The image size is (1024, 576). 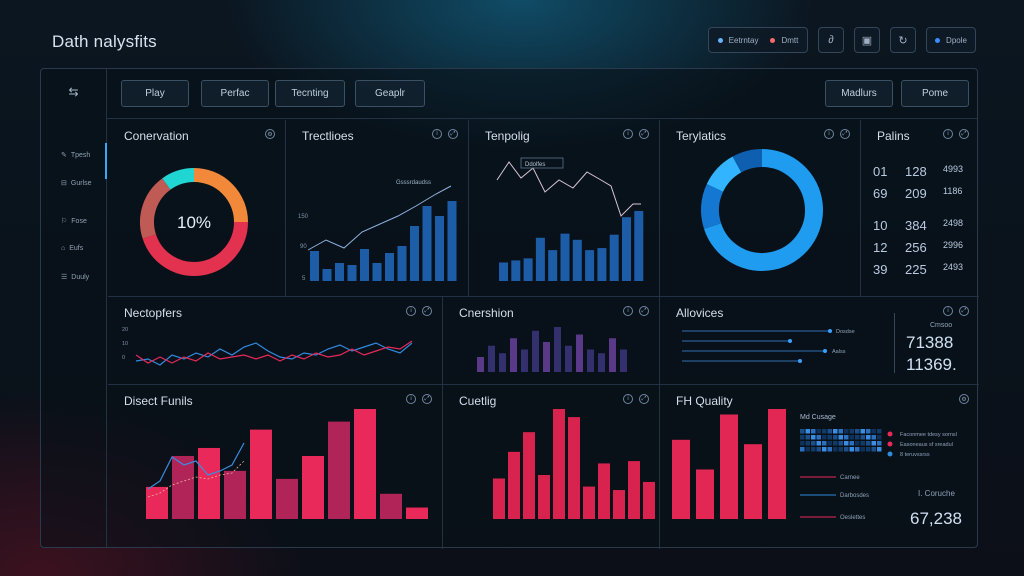 I want to click on trend-line, so click(x=568, y=189).